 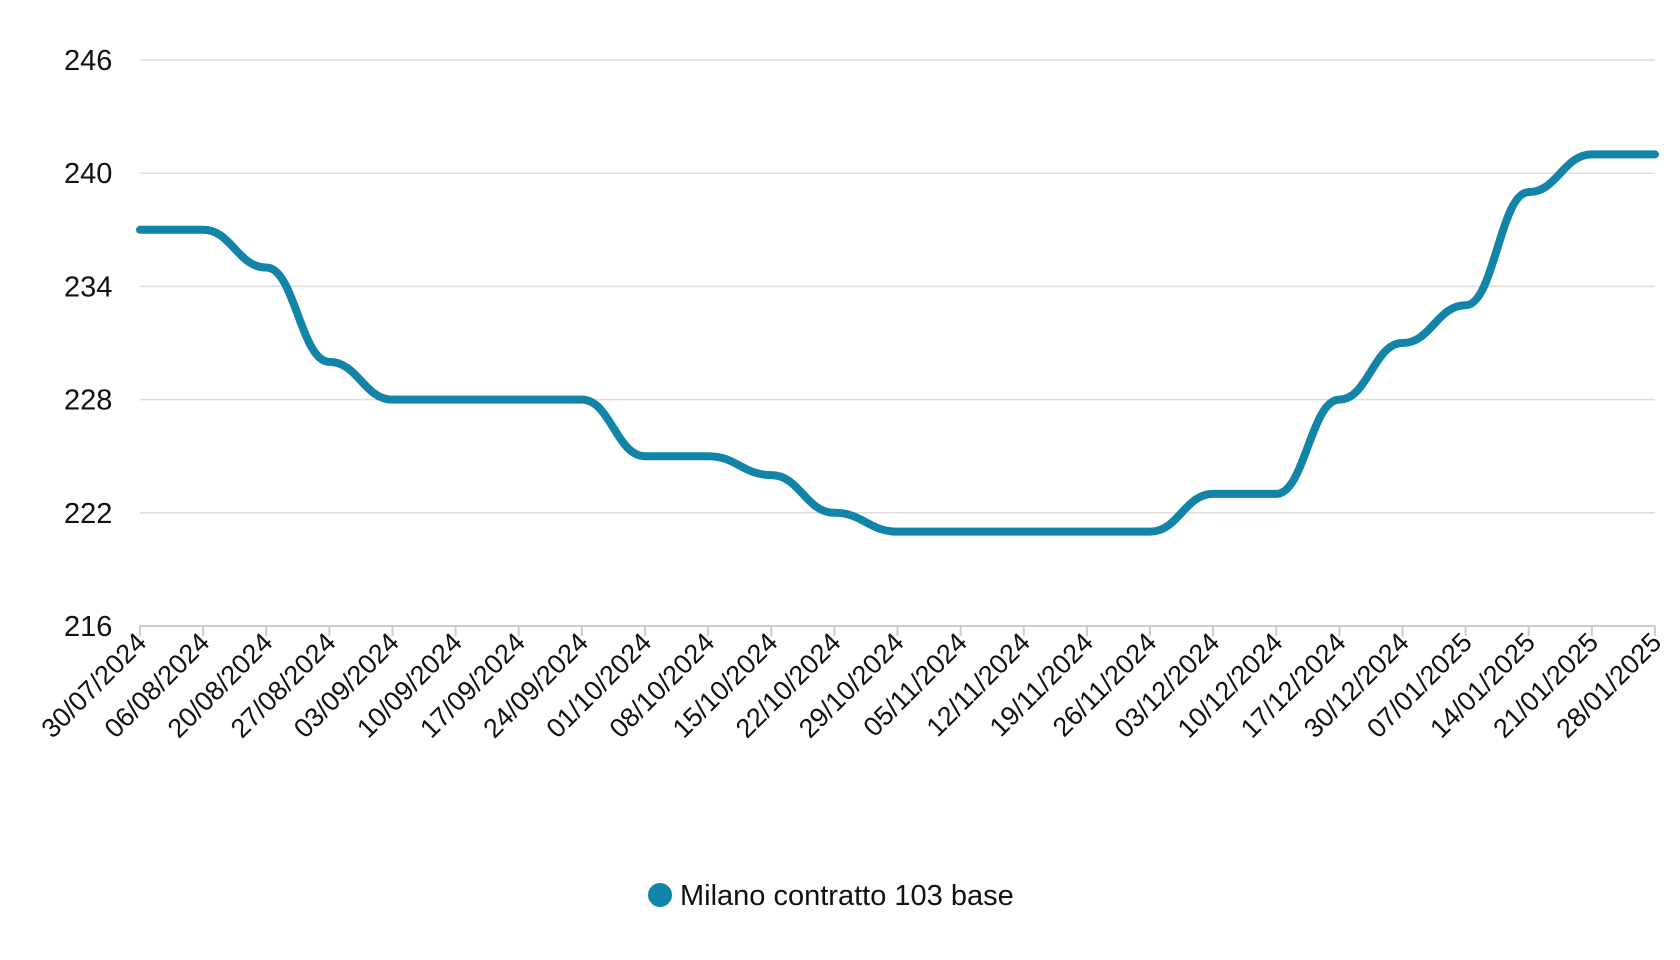 I want to click on y-tick-label: 240, so click(x=88, y=174).